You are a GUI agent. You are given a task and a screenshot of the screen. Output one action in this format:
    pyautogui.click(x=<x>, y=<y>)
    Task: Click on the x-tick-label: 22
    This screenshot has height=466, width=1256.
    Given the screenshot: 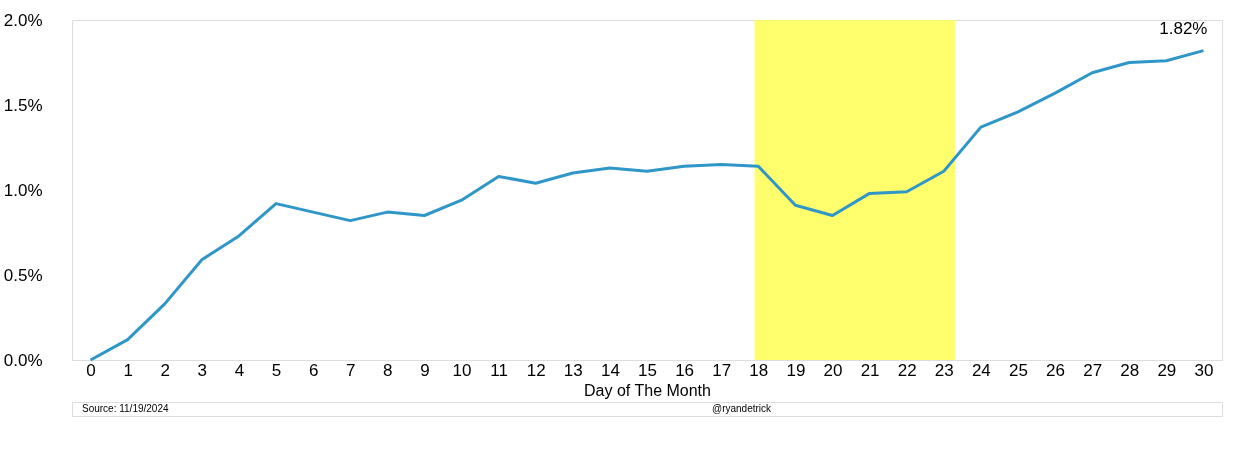 What is the action you would take?
    pyautogui.click(x=907, y=370)
    